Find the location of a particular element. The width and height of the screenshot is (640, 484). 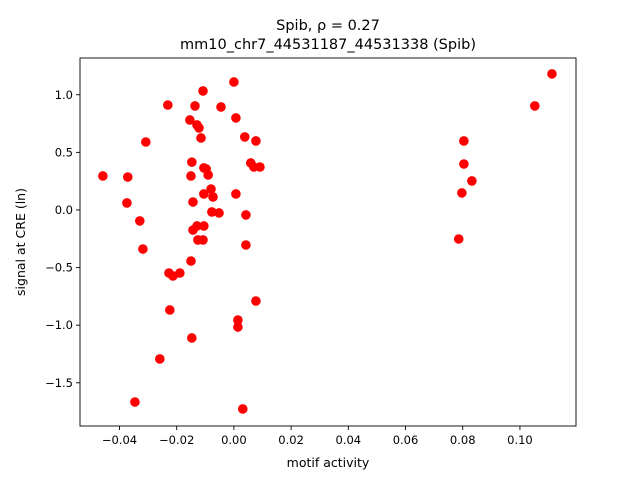

x-tick-label: −0.04 is located at coordinates (119, 440).